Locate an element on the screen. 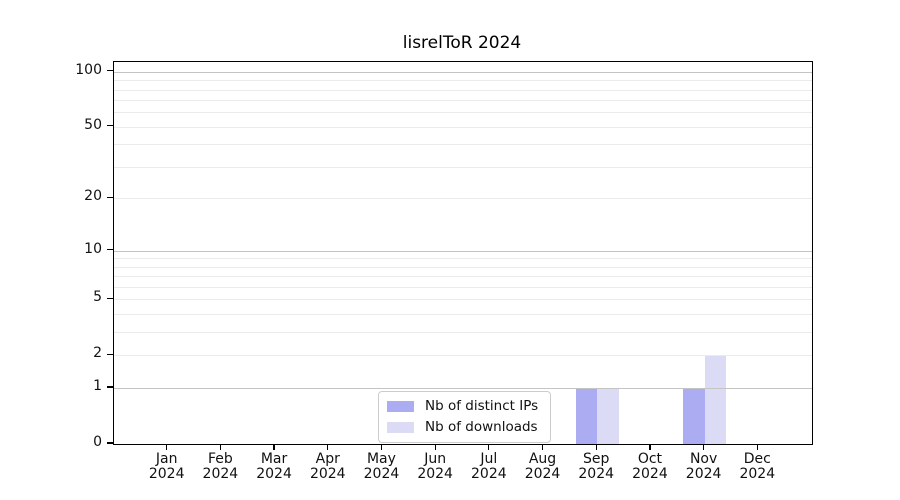 The height and width of the screenshot is (500, 900). x-tick-label: May 2024 is located at coordinates (381, 466).